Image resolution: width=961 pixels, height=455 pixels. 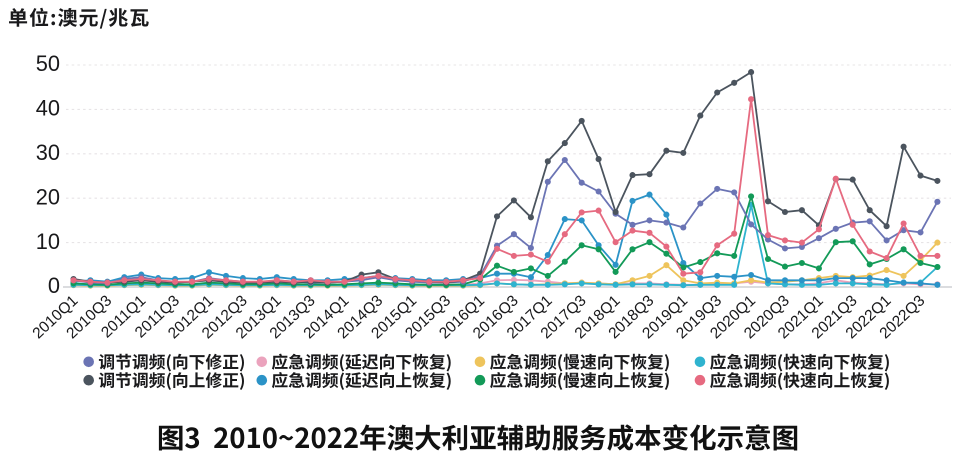 I want to click on svg-text: 10, so click(x=48, y=241).